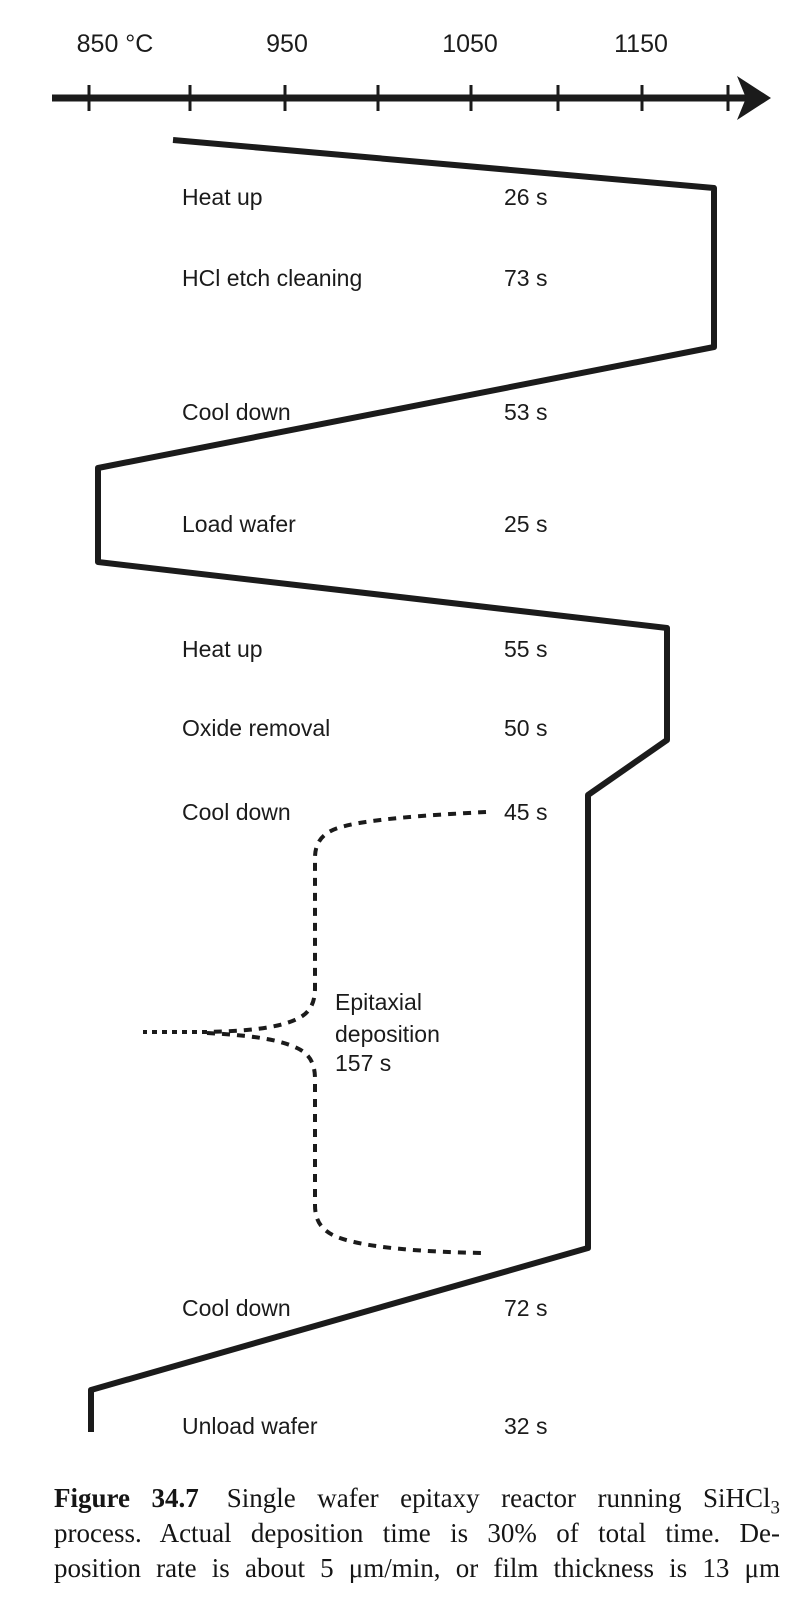  Describe the element at coordinates (526, 197) in the screenshot. I see `step-duration: 26 s` at that location.